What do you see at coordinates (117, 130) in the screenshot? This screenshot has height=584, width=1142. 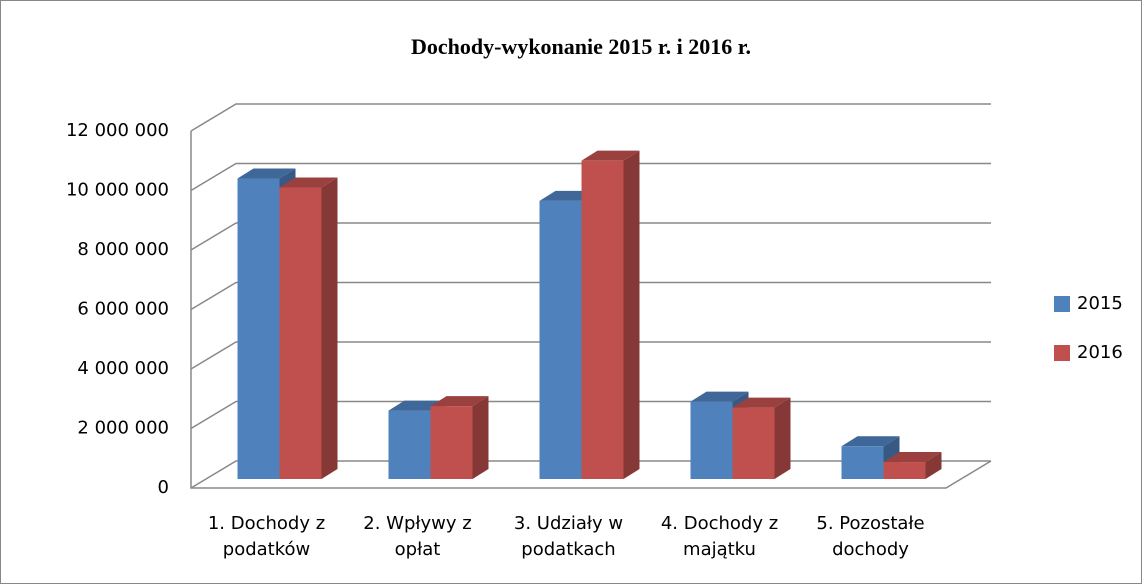 I see `y-tick-label: 12 000 000` at bounding box center [117, 130].